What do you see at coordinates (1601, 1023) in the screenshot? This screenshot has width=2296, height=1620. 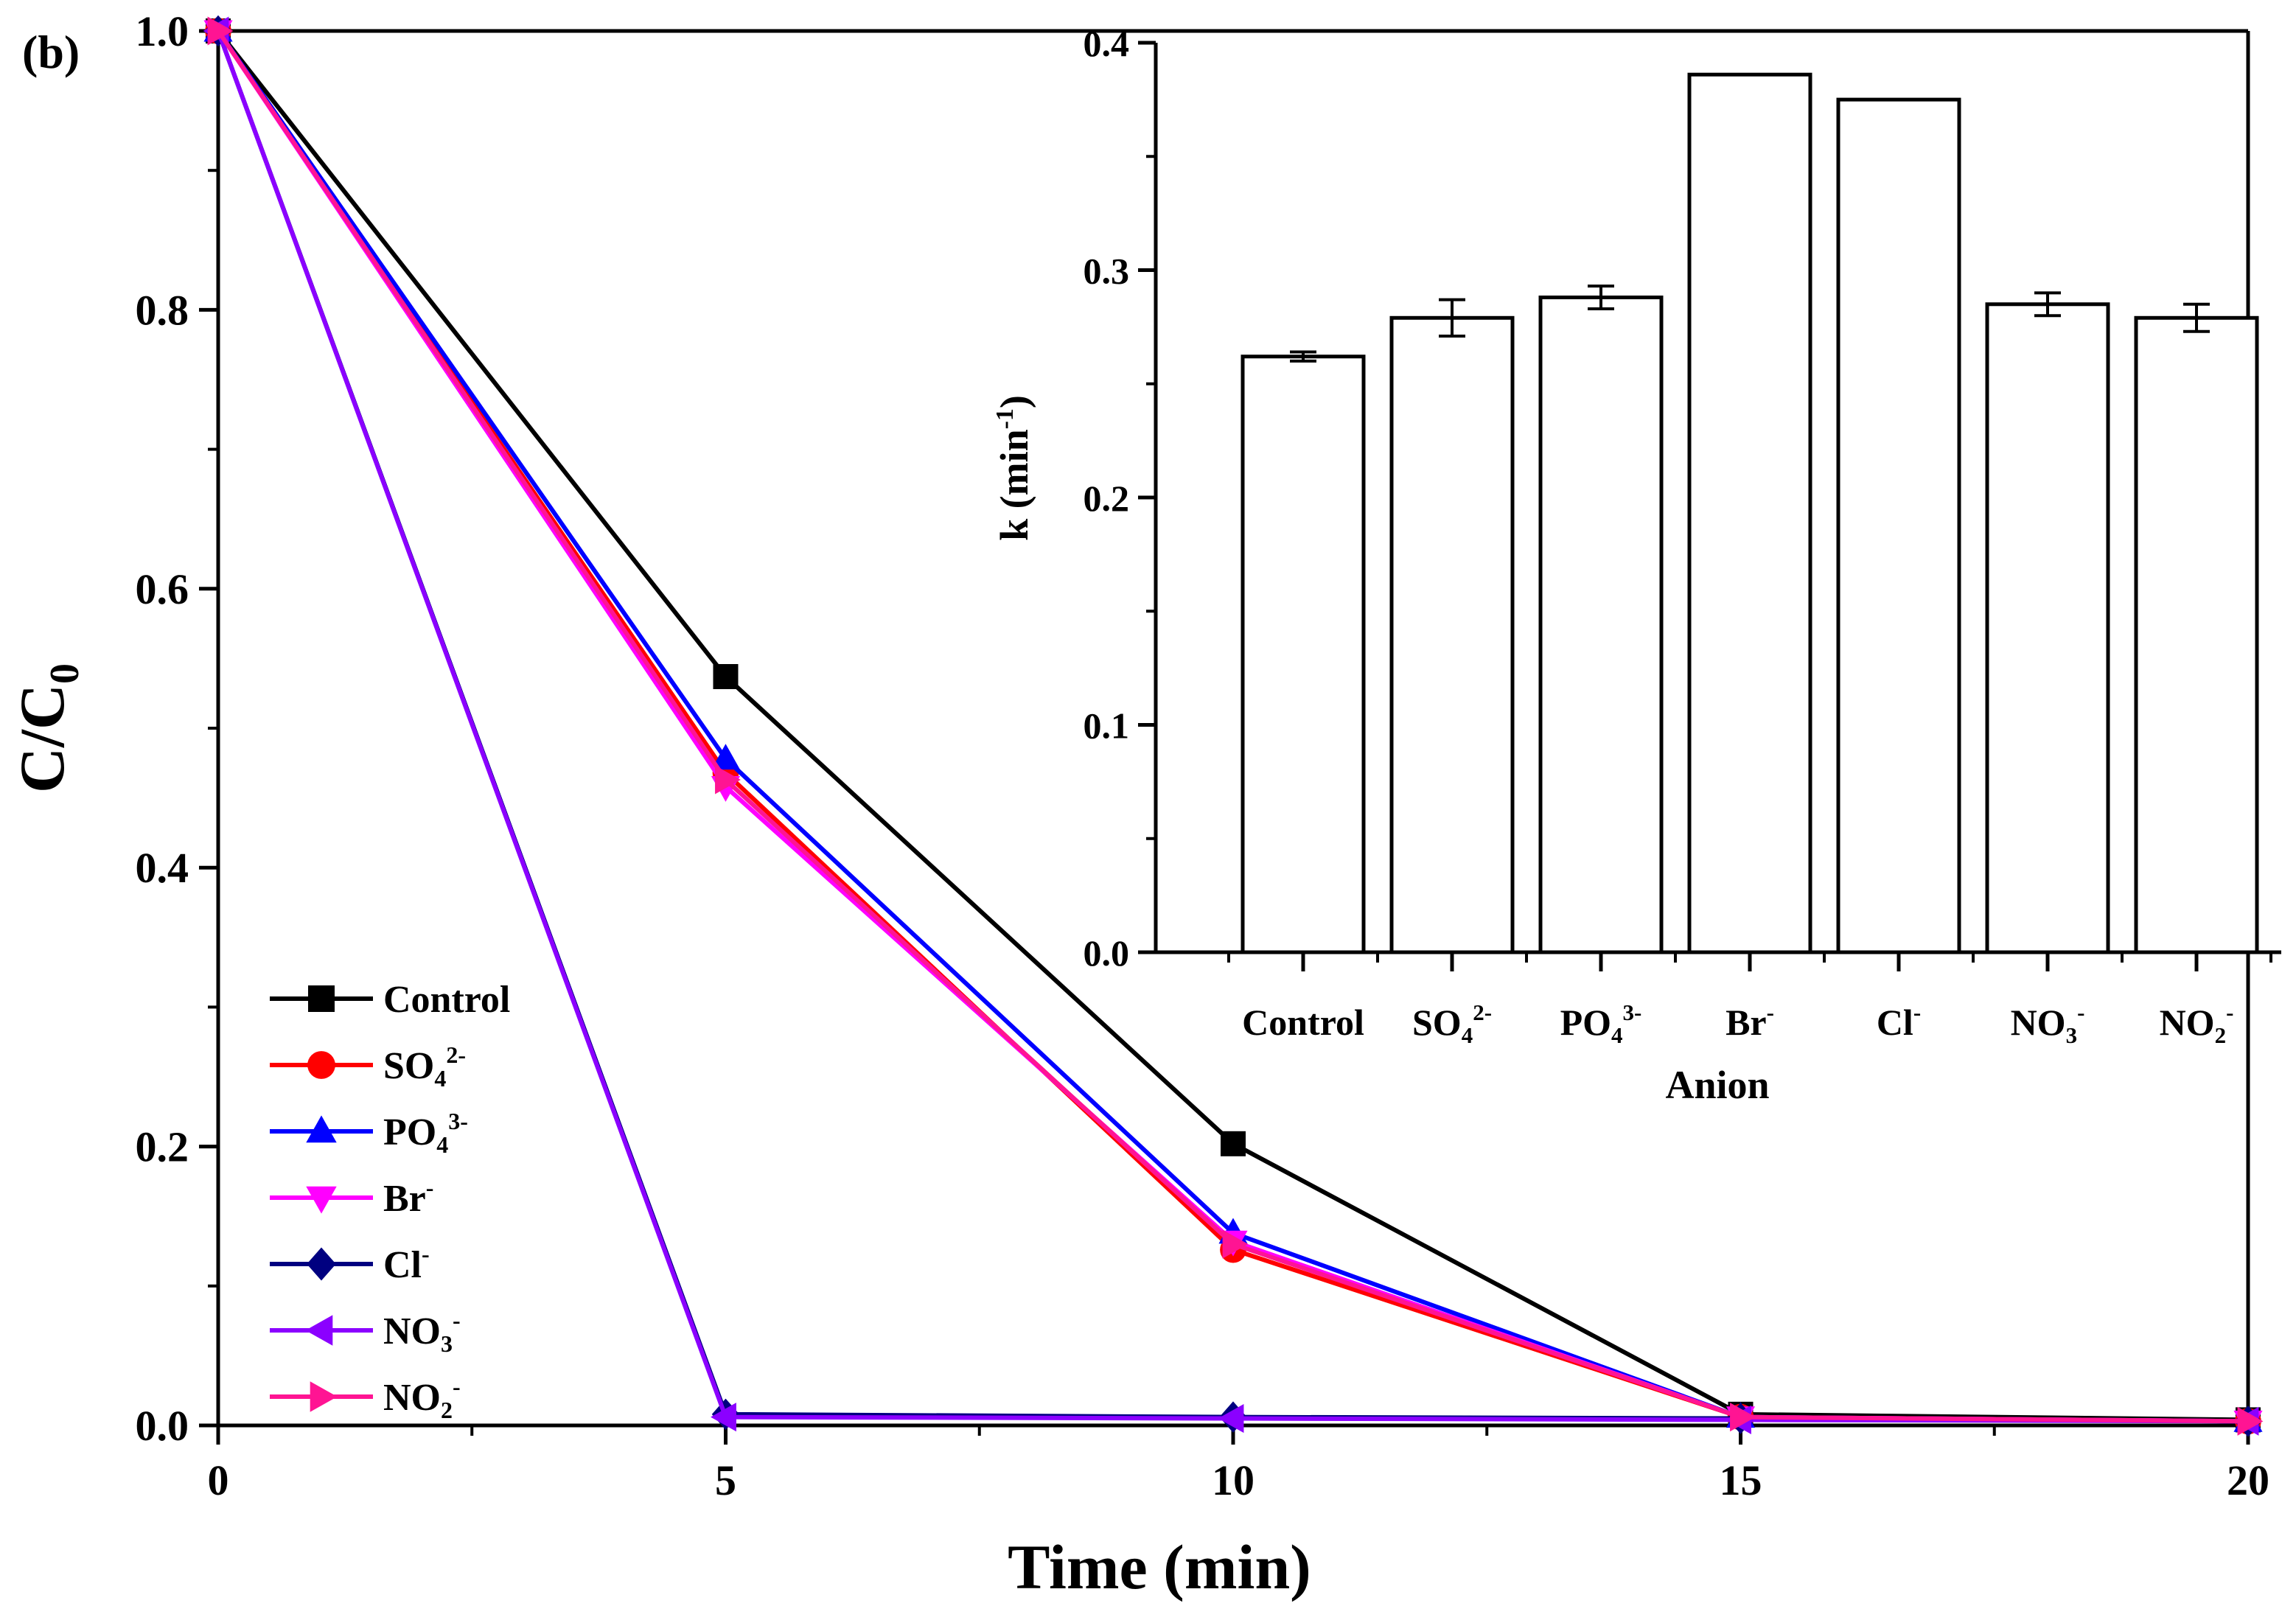 I see `inset-x-tick-label: PO43-` at bounding box center [1601, 1023].